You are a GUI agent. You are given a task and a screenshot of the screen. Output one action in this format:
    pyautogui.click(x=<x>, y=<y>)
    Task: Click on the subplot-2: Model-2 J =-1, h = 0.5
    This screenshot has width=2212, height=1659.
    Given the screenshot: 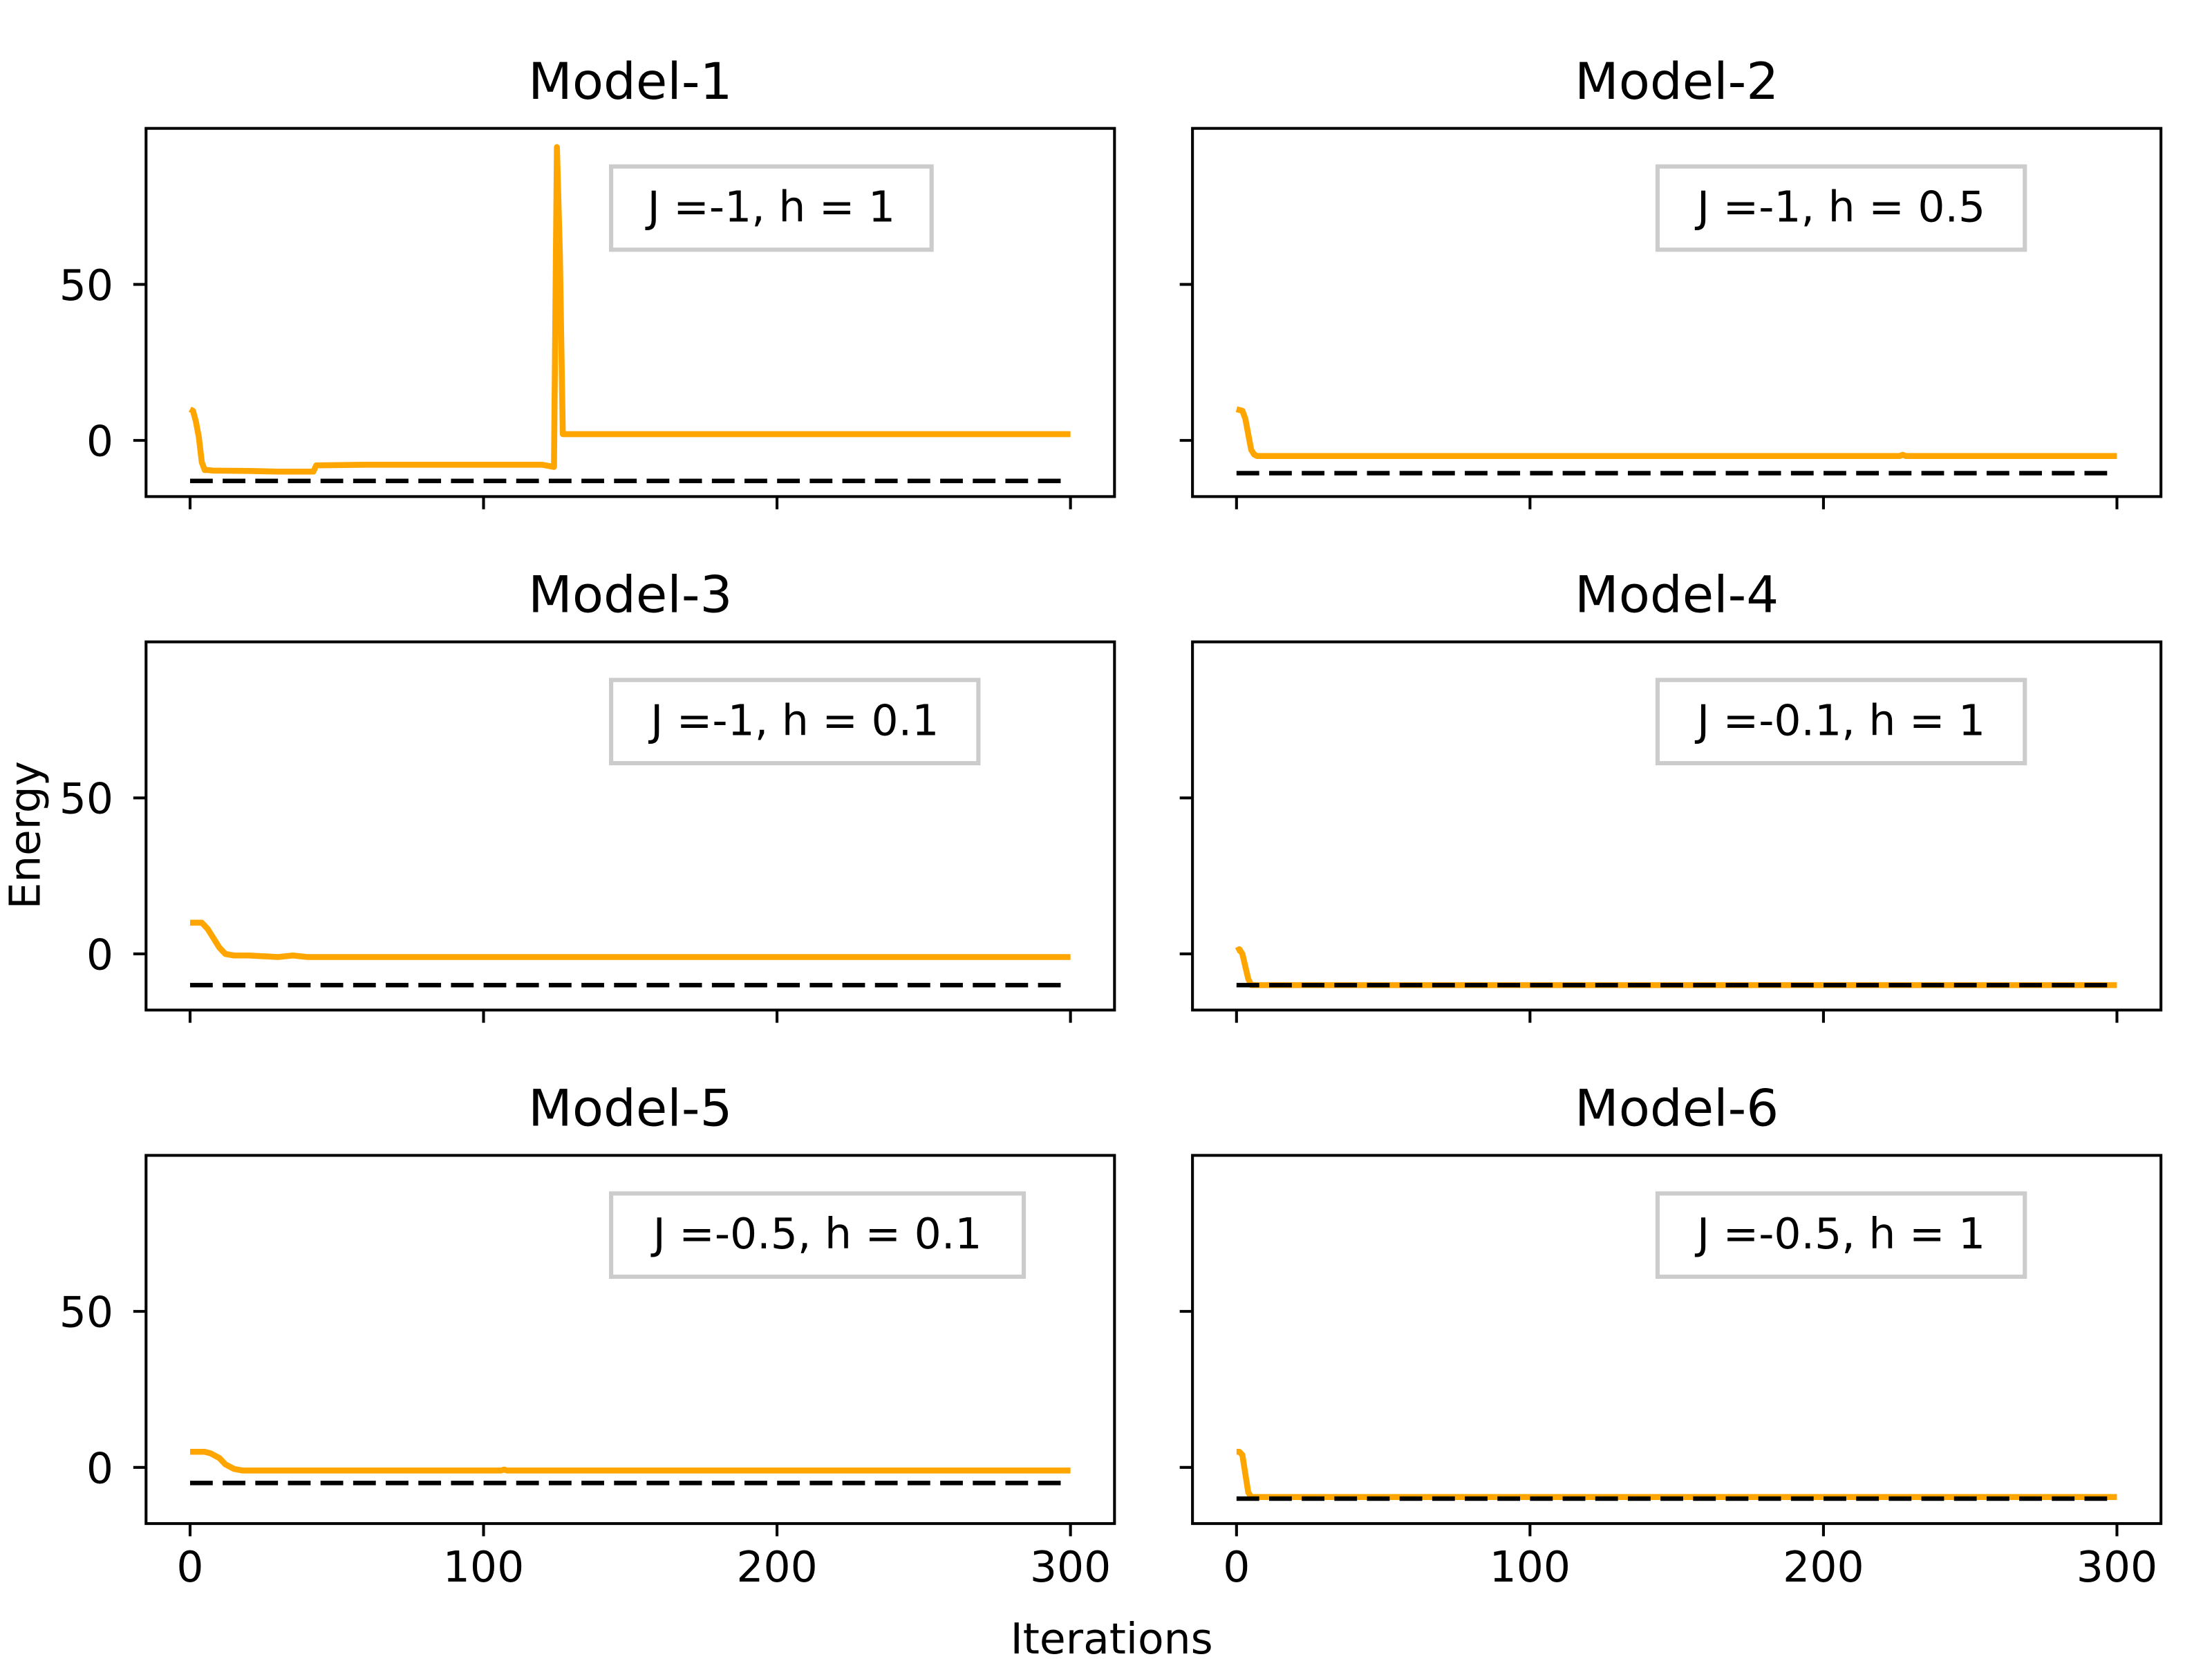 What is the action you would take?
    pyautogui.click(x=1671, y=281)
    